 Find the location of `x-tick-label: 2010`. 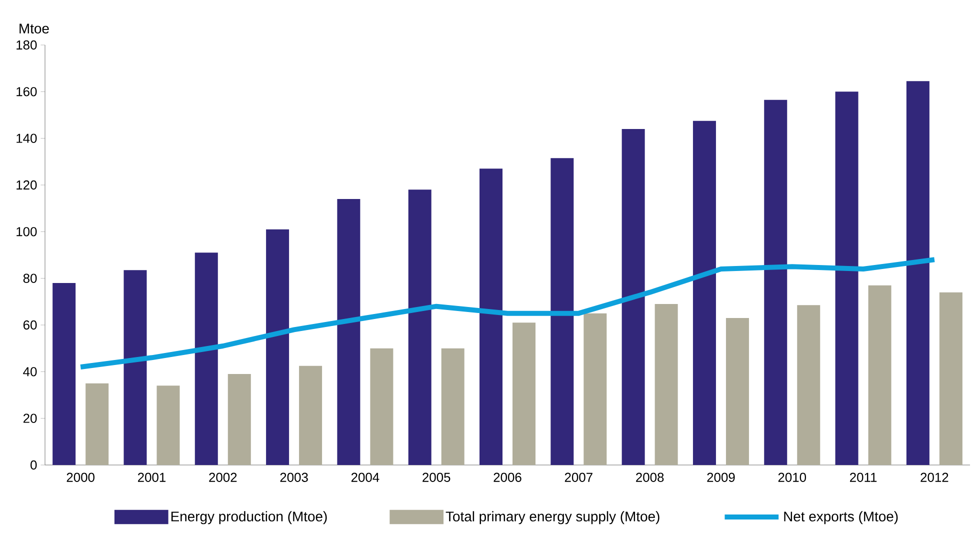

x-tick-label: 2010 is located at coordinates (792, 477).